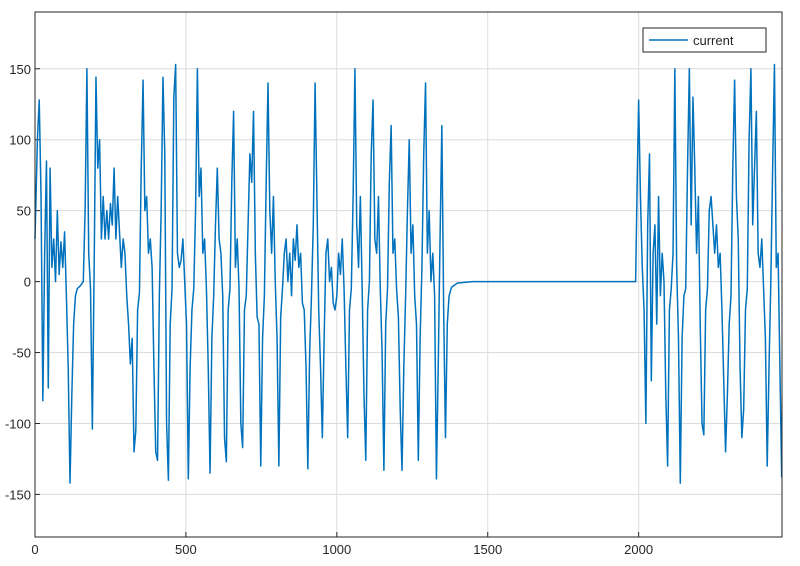  Describe the element at coordinates (713, 40) in the screenshot. I see `legend-label: current` at that location.